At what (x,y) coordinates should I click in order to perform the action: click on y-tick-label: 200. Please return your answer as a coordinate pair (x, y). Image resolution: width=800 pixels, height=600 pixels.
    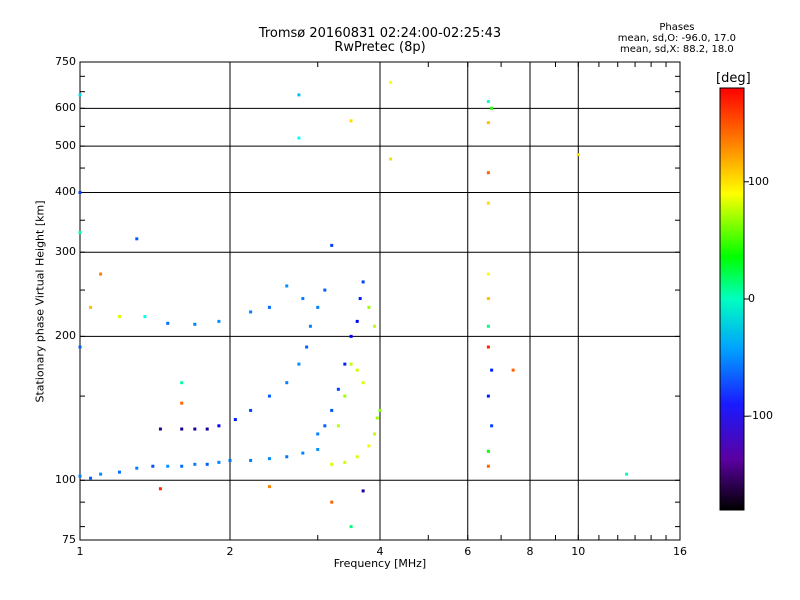
    Looking at the image, I should click on (65, 336).